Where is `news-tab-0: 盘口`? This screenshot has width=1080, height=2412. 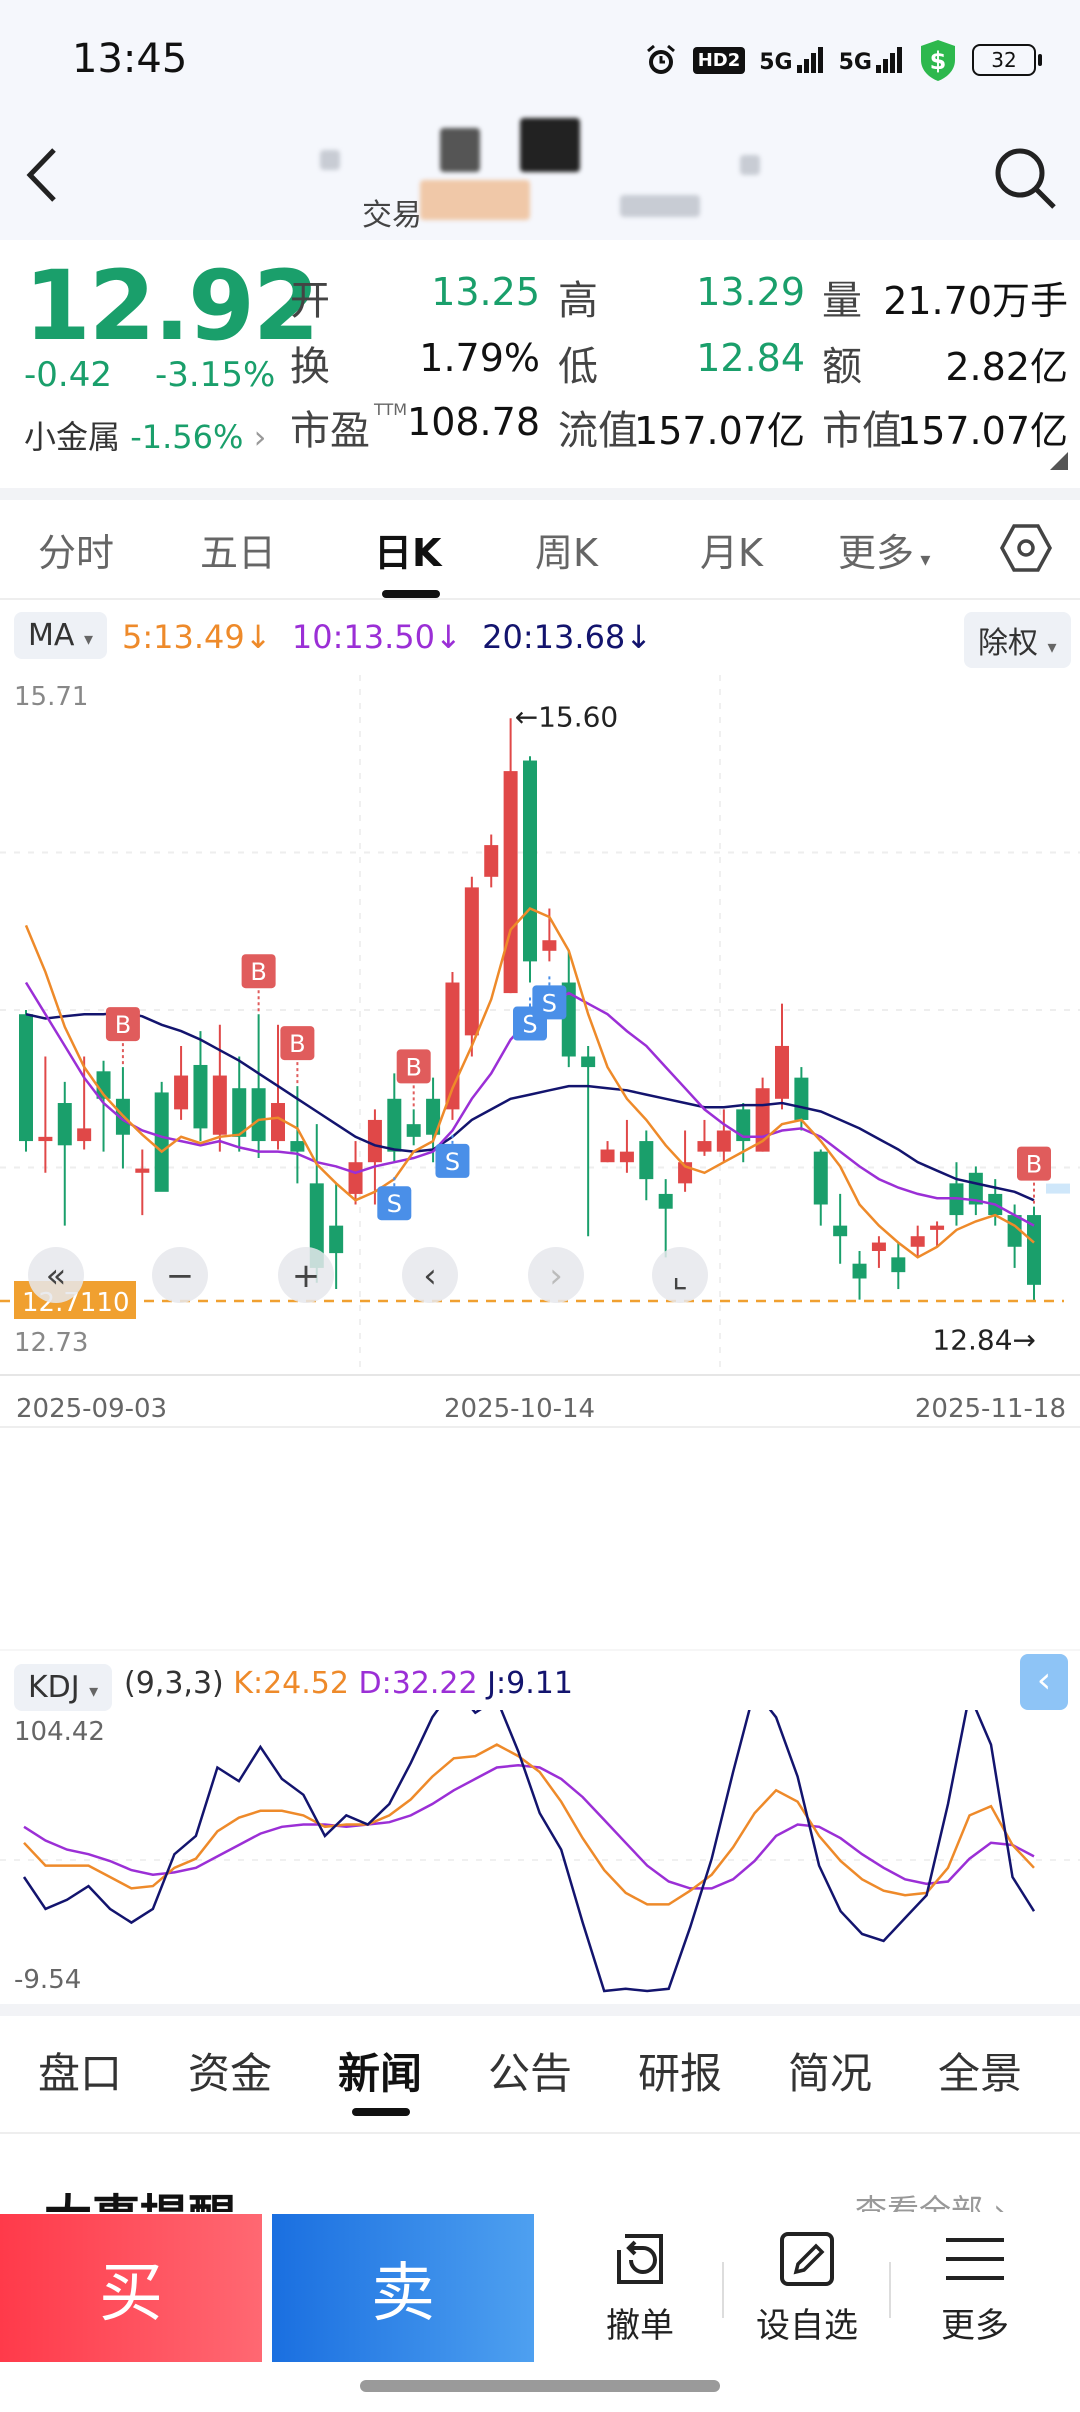 news-tab-0: 盘口 is located at coordinates (80, 2073).